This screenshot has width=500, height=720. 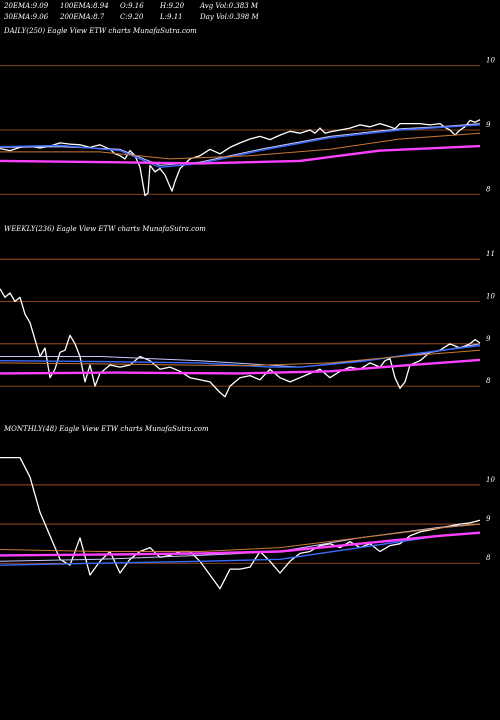 I want to click on low-label: L:, so click(x=164, y=17).